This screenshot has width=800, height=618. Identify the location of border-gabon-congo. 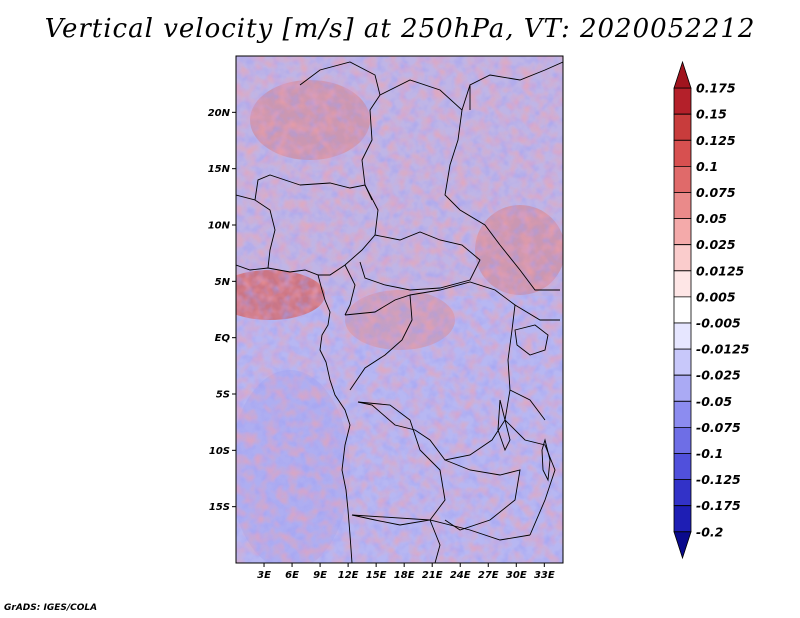
(378, 342).